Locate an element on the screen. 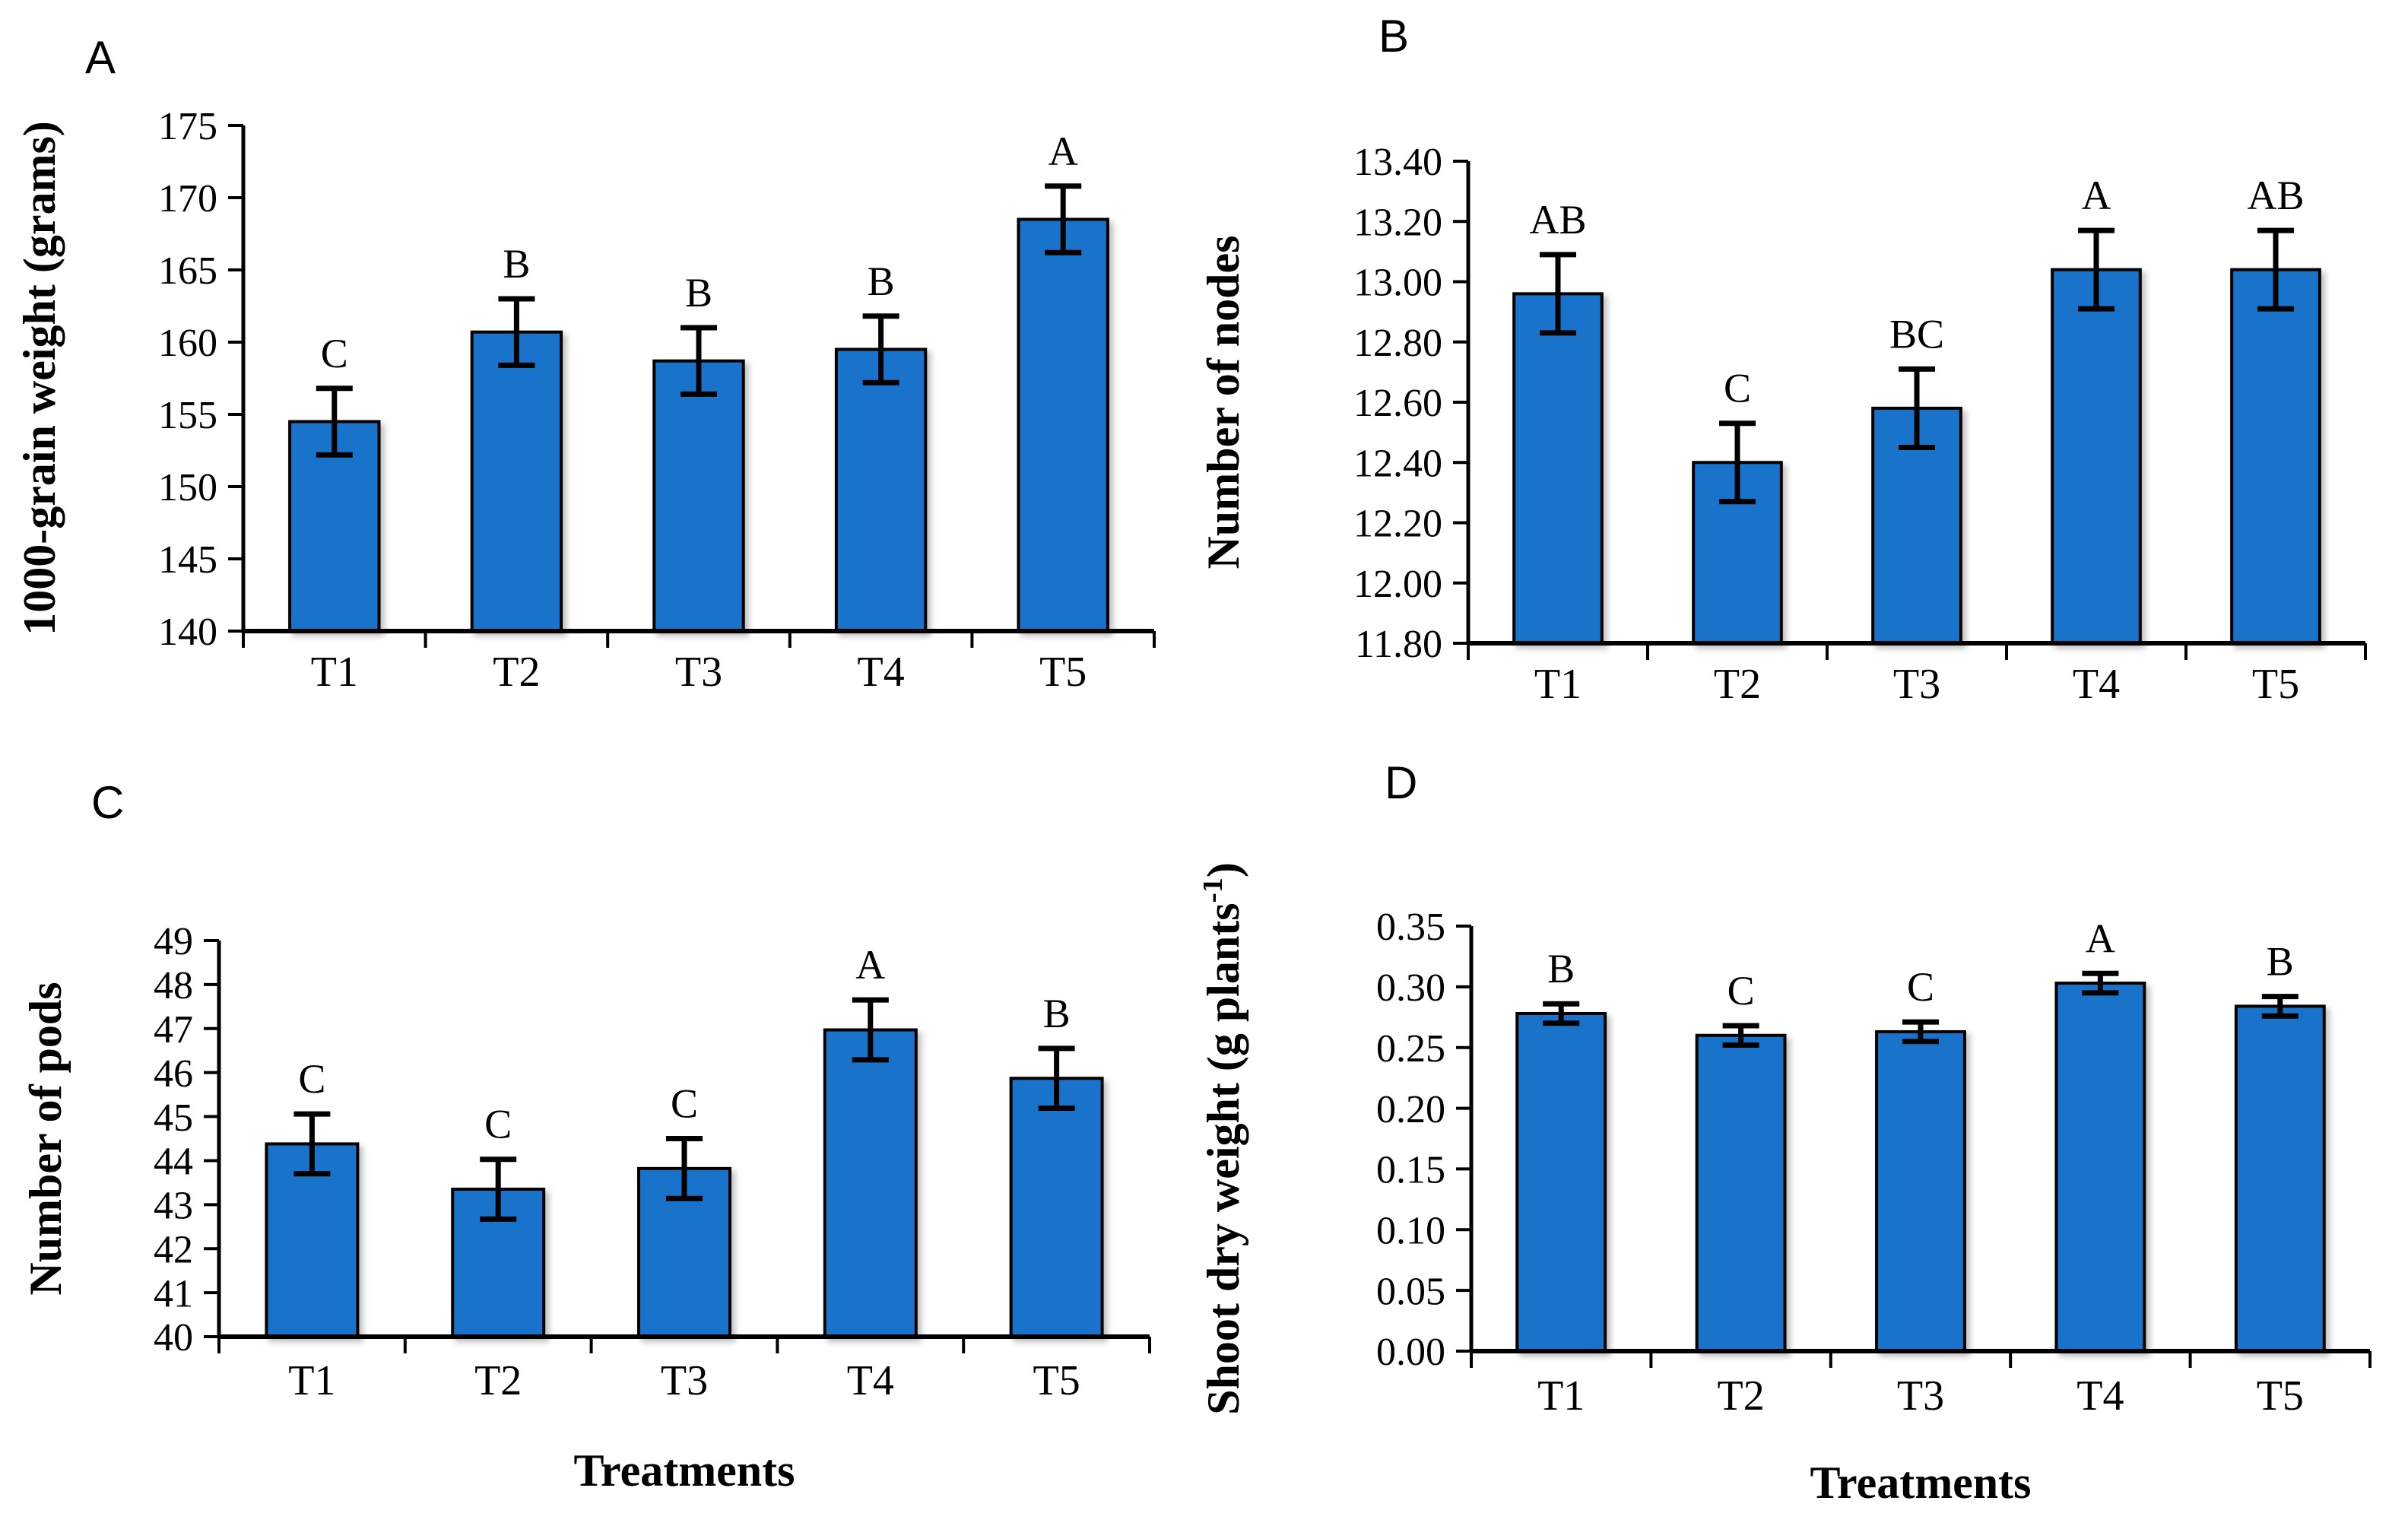  sig-letter-T1: B is located at coordinates (1561, 968).